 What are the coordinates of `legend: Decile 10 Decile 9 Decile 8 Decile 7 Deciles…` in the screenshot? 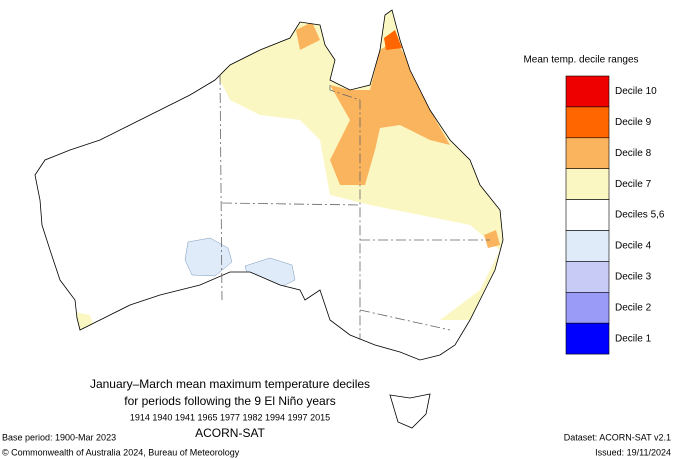 It's located at (615, 215).